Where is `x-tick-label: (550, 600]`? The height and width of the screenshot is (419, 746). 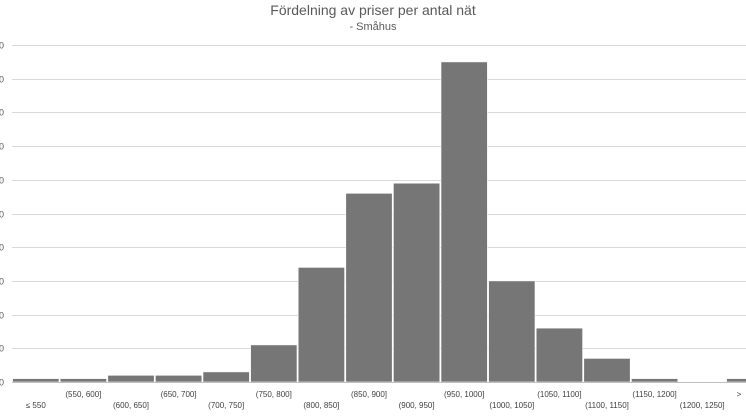
x-tick-label: (550, 600] is located at coordinates (83, 394).